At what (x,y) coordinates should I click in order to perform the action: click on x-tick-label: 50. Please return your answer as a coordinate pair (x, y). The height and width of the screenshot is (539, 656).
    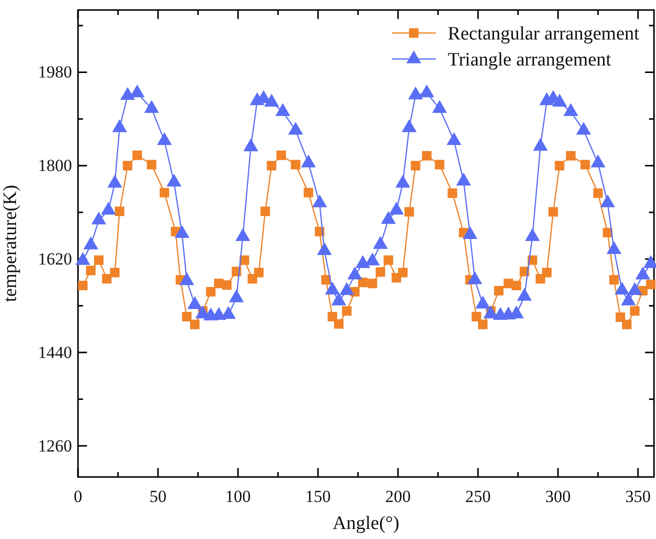
    Looking at the image, I should click on (158, 496).